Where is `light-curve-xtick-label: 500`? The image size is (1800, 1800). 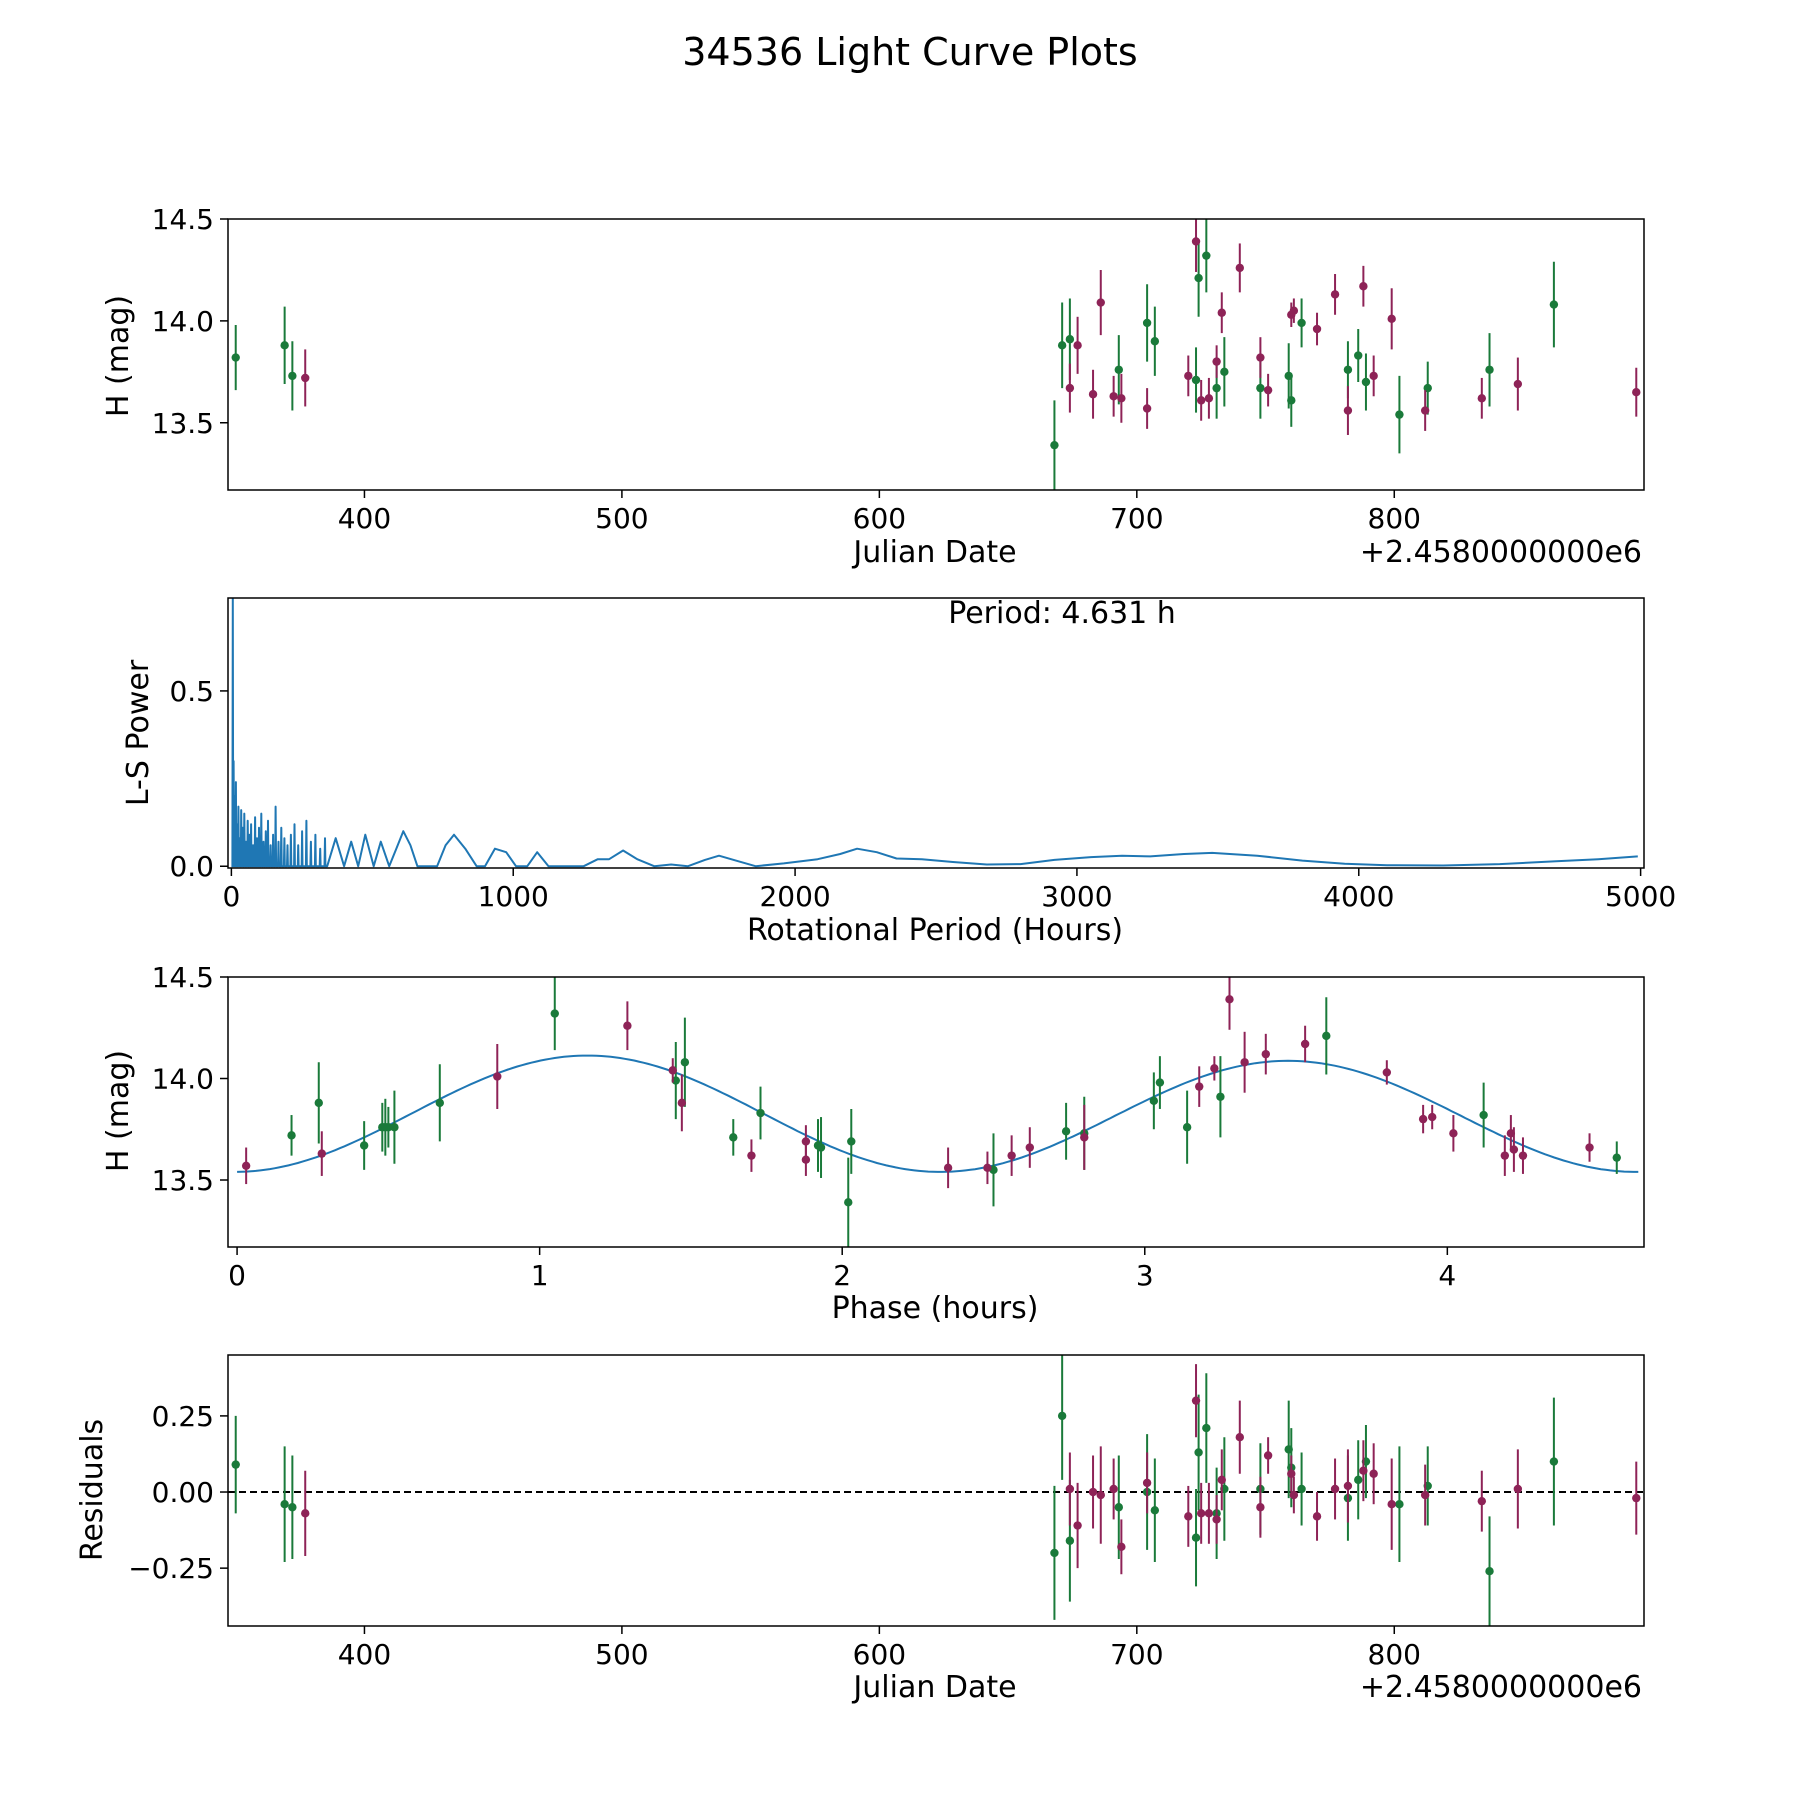 light-curve-xtick-label: 500 is located at coordinates (621, 518).